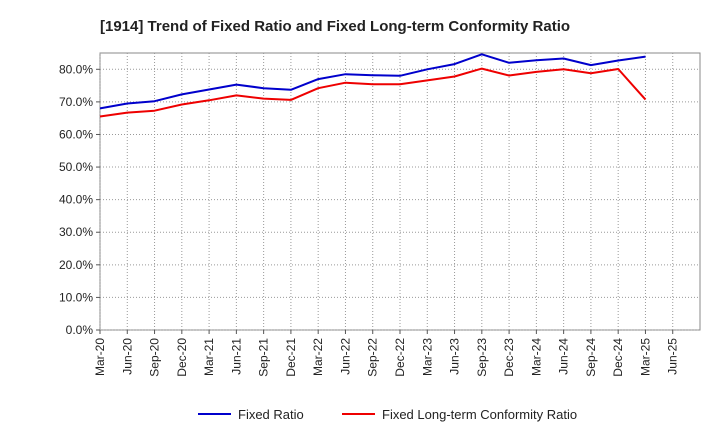 The width and height of the screenshot is (720, 440). What do you see at coordinates (591, 357) in the screenshot?
I see `x-tick-label: Sep-24` at bounding box center [591, 357].